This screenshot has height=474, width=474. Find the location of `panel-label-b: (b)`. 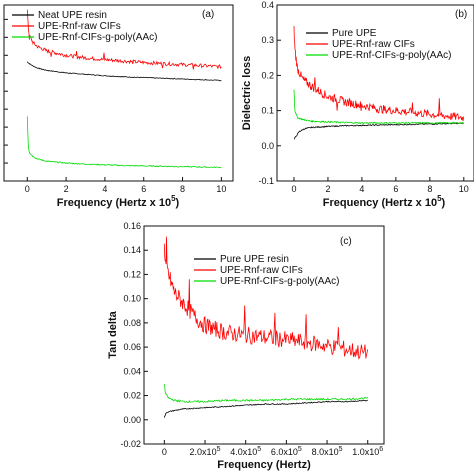

panel-label-b: (b) is located at coordinates (461, 14).